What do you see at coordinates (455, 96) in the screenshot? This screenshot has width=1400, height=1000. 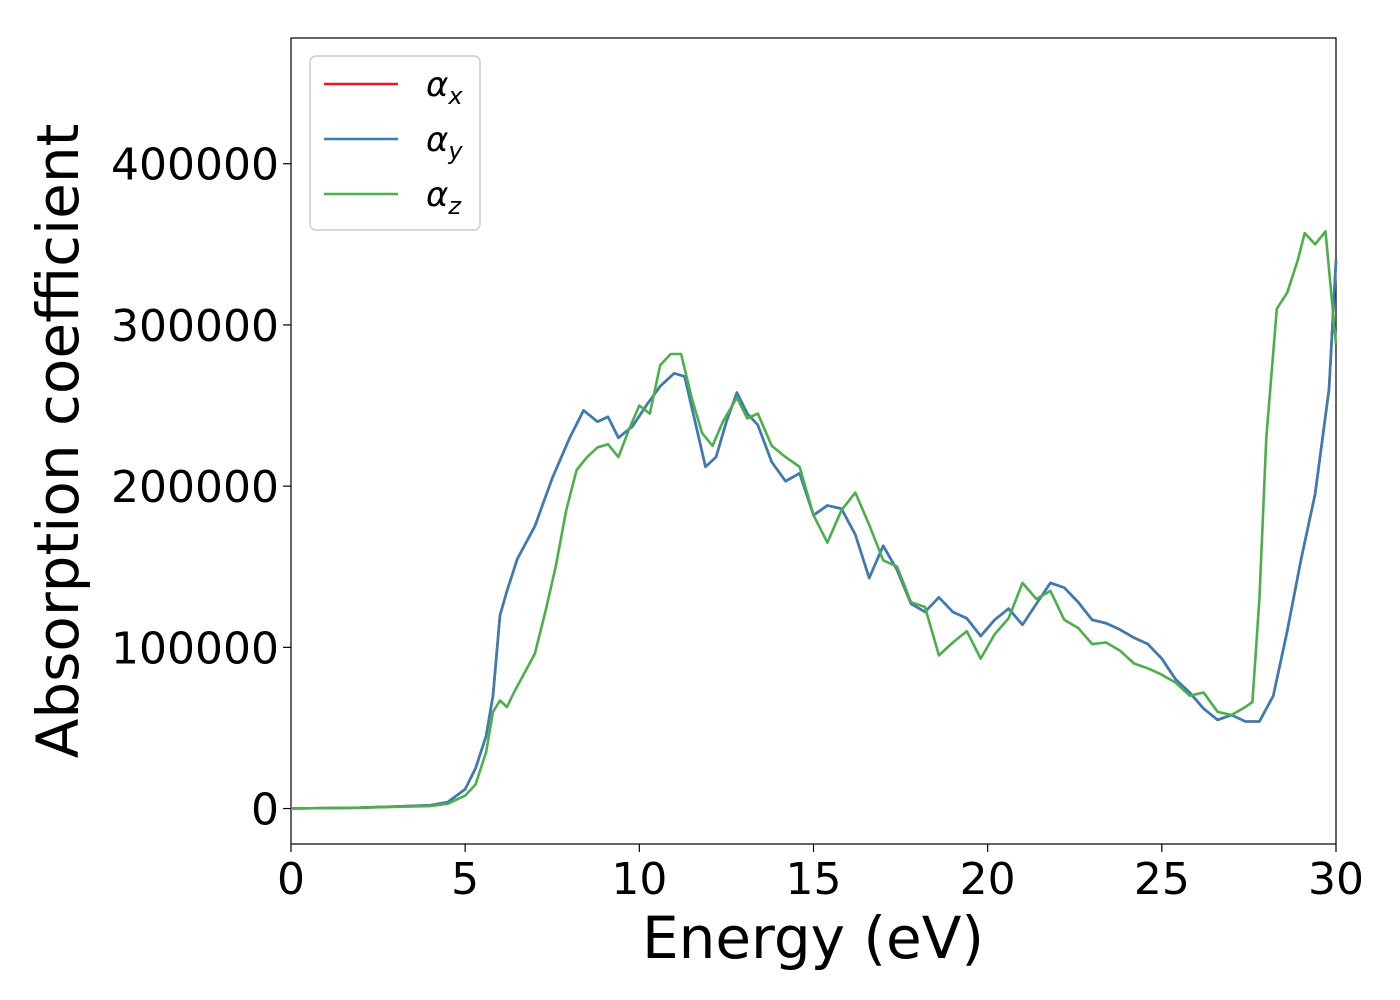 I see `legend-subscript: x` at bounding box center [455, 96].